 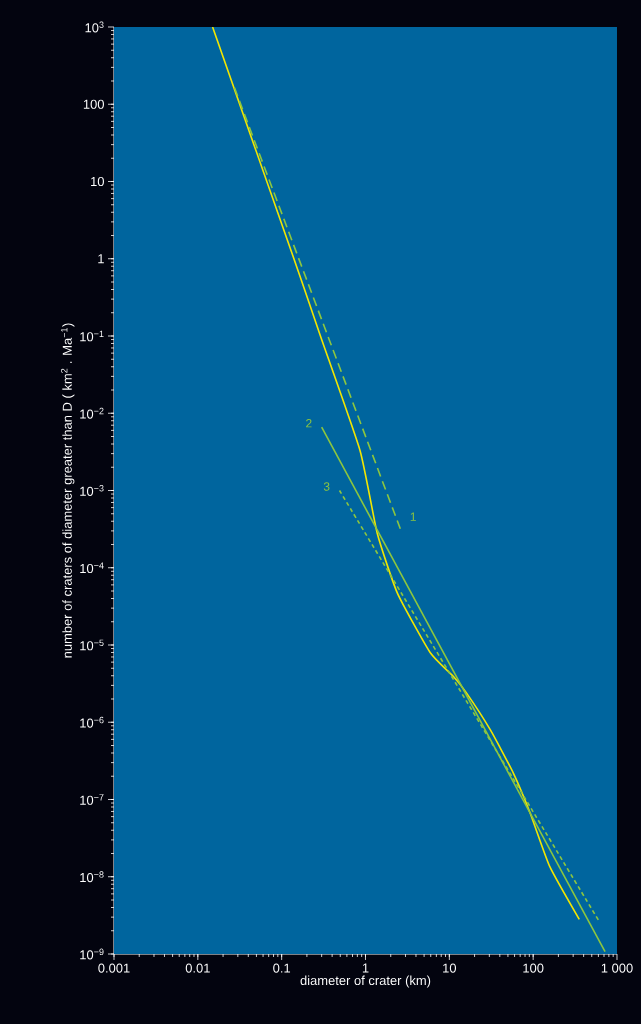 I want to click on y-axis-title: number of craters of diameter greater than D ( km$^{2}$ . Ma$^{−1}$), so click(x=68, y=490).